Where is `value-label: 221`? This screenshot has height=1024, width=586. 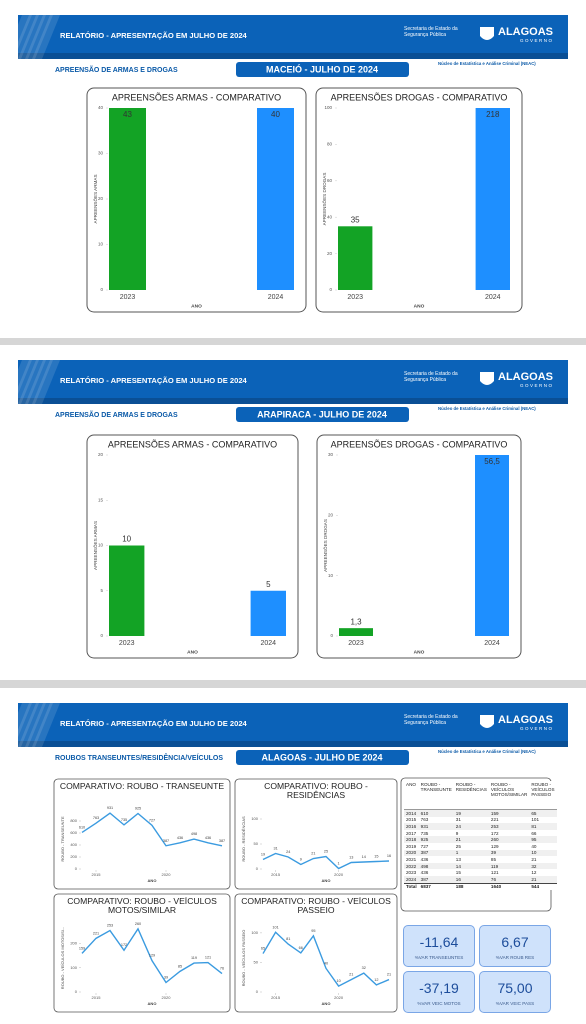
value-label: 221 is located at coordinates (96, 933).